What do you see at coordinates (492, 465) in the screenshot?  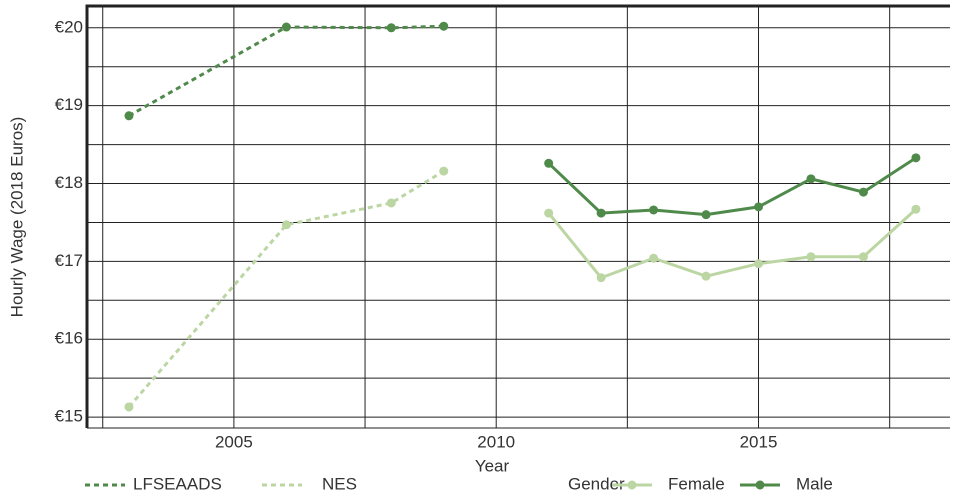 I see `x-axis-label: Year` at bounding box center [492, 465].